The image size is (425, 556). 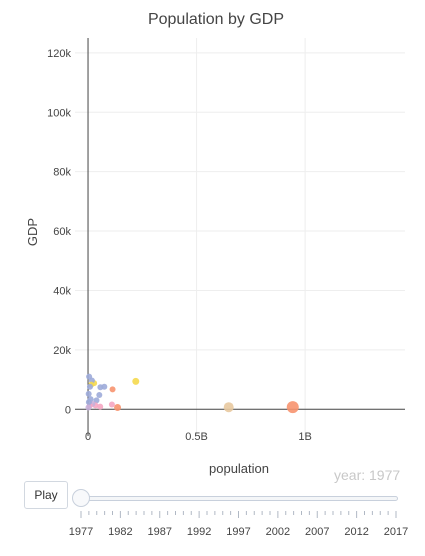 What do you see at coordinates (192, 393) in the screenshot?
I see `data-points` at bounding box center [192, 393].